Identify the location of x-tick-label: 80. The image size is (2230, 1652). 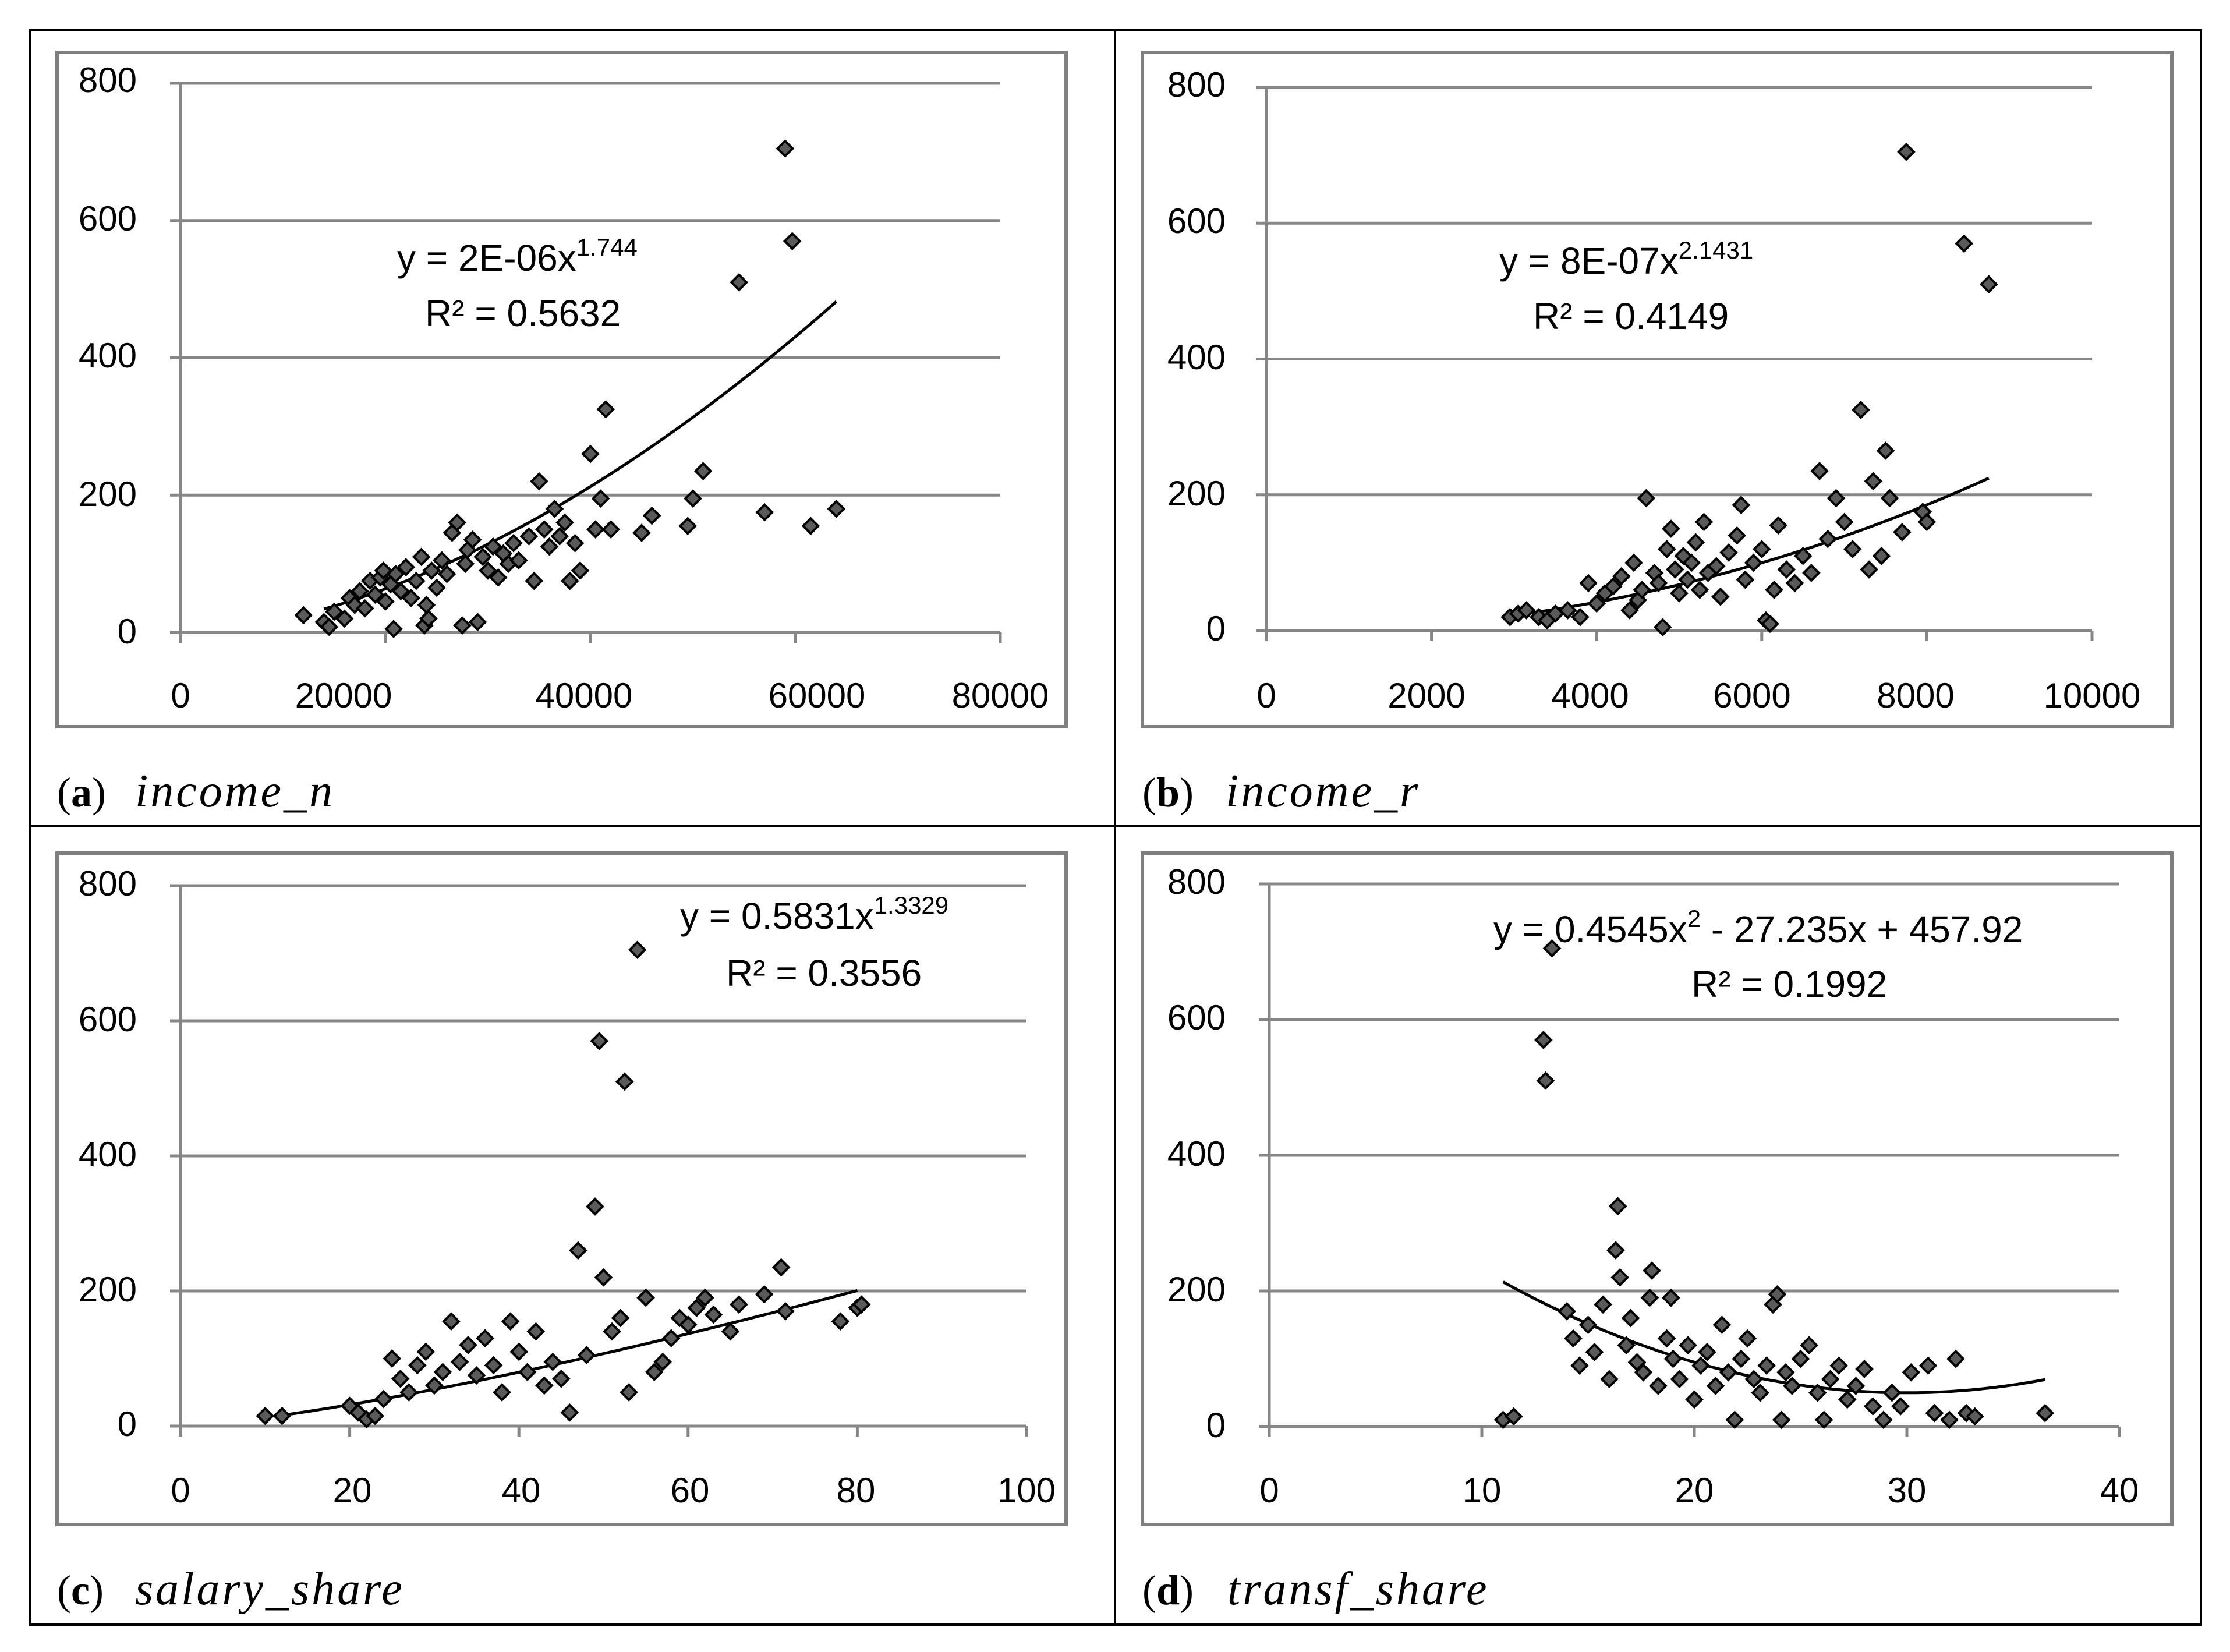
(856, 1490).